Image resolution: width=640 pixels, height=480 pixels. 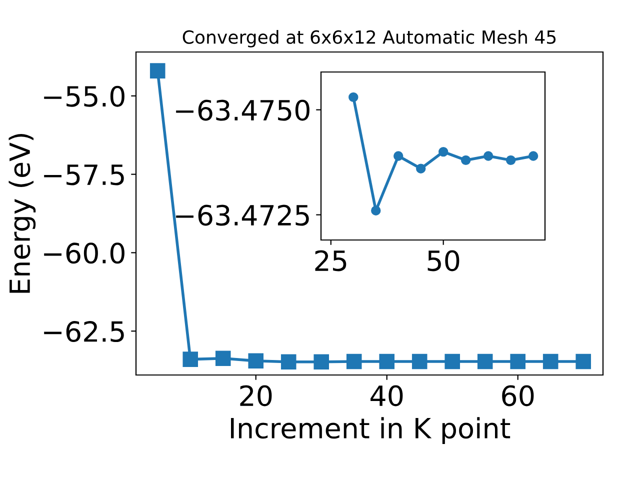 What do you see at coordinates (242, 215) in the screenshot?
I see `y-tick-label: −63.4725` at bounding box center [242, 215].